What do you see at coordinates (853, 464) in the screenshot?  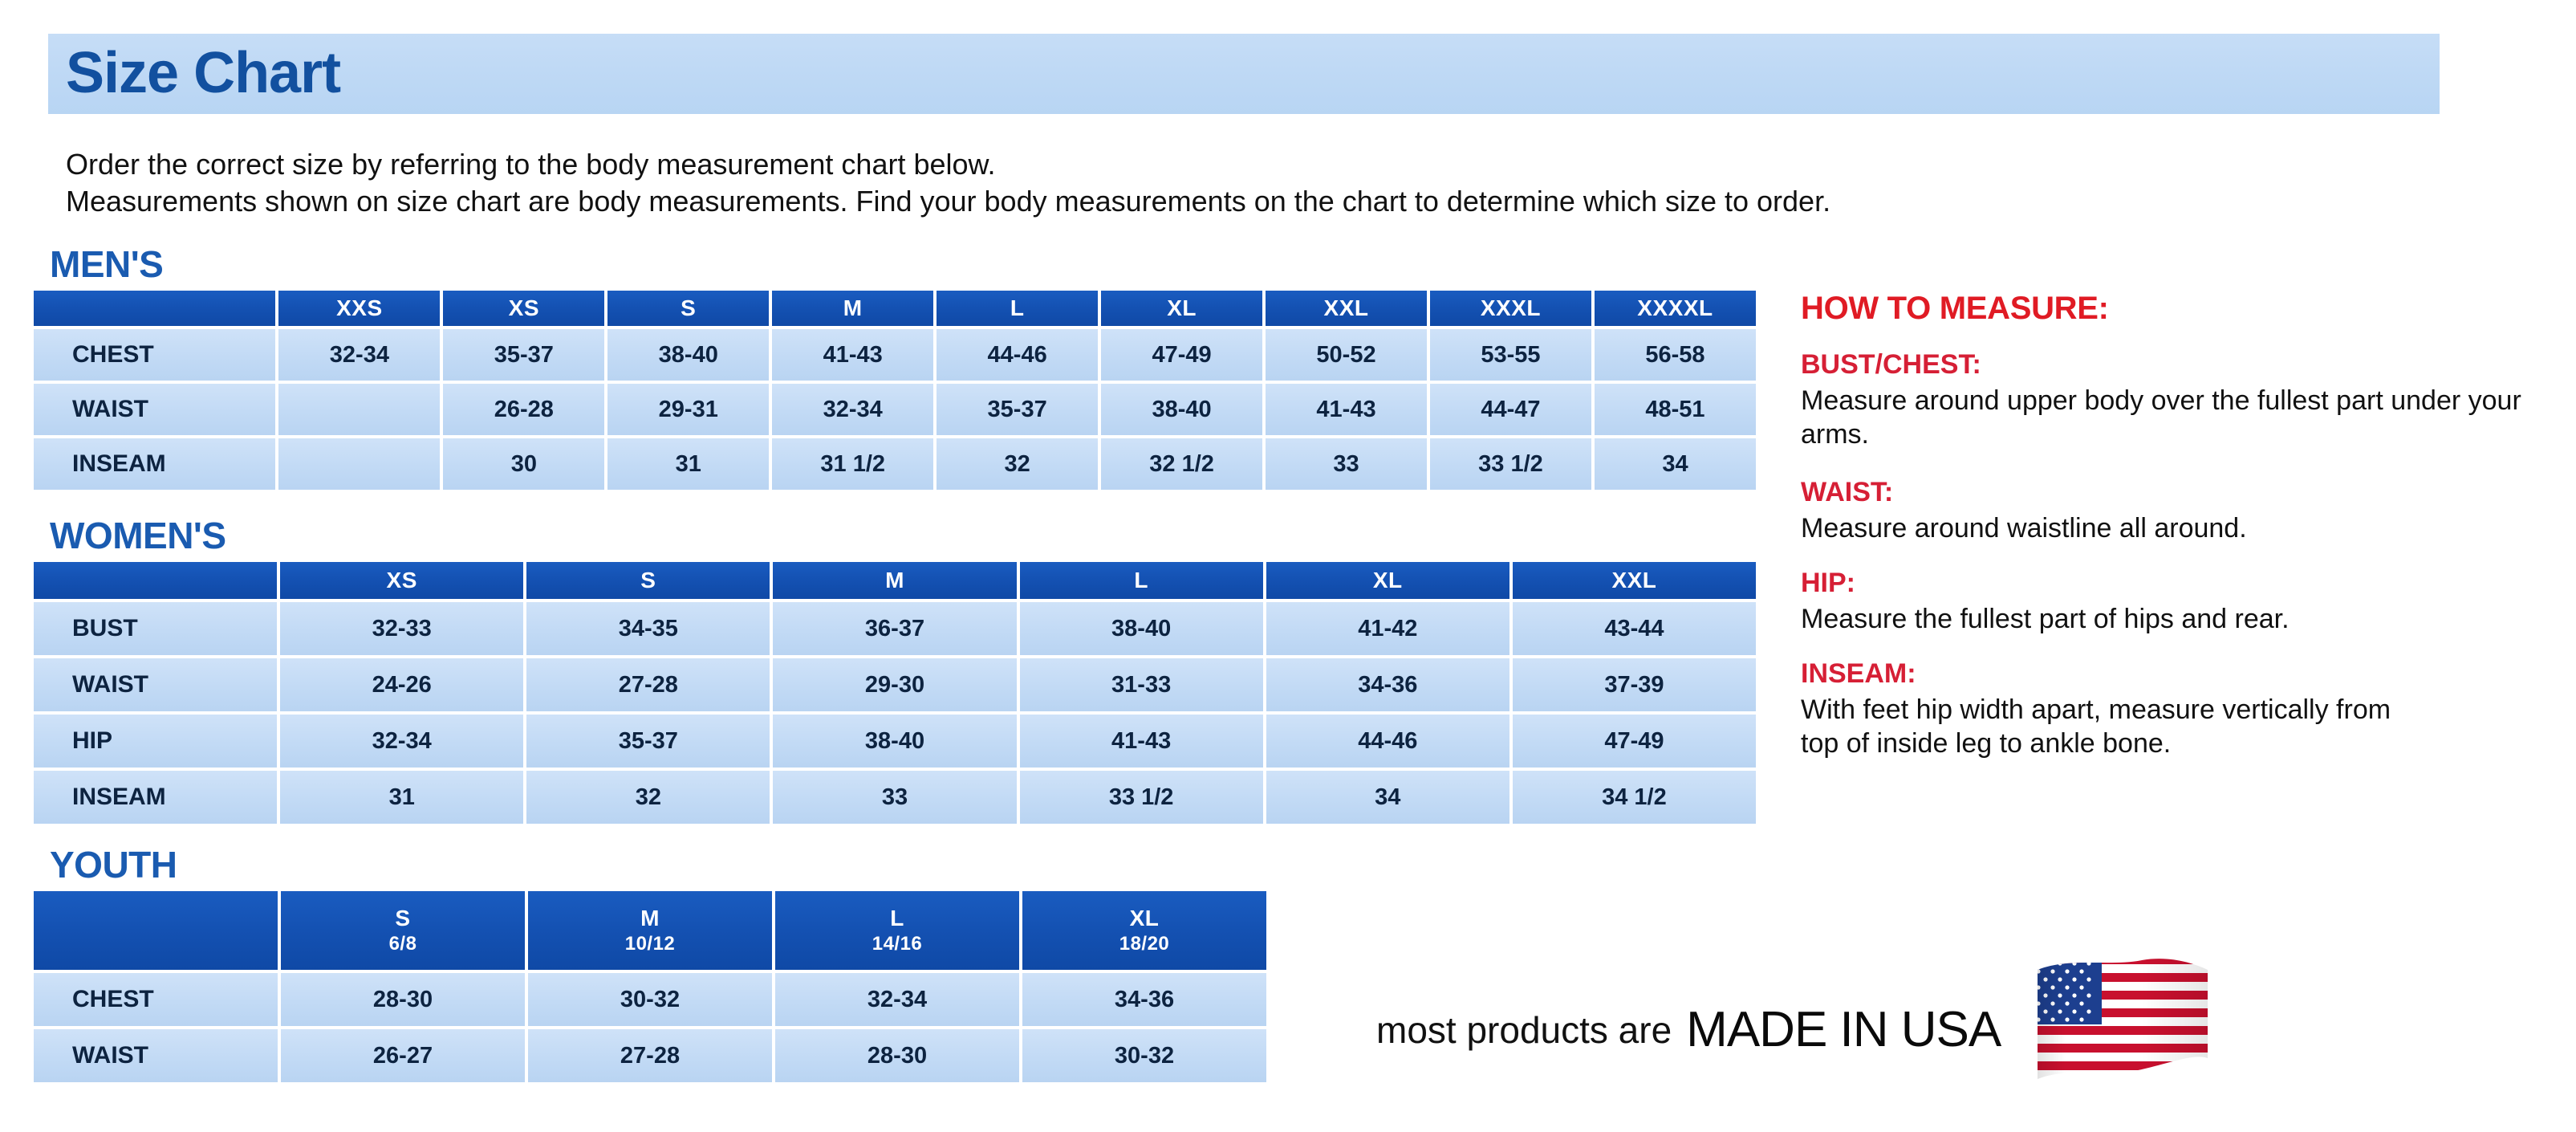 I see `mens-inseam-m: 31 1/2` at bounding box center [853, 464].